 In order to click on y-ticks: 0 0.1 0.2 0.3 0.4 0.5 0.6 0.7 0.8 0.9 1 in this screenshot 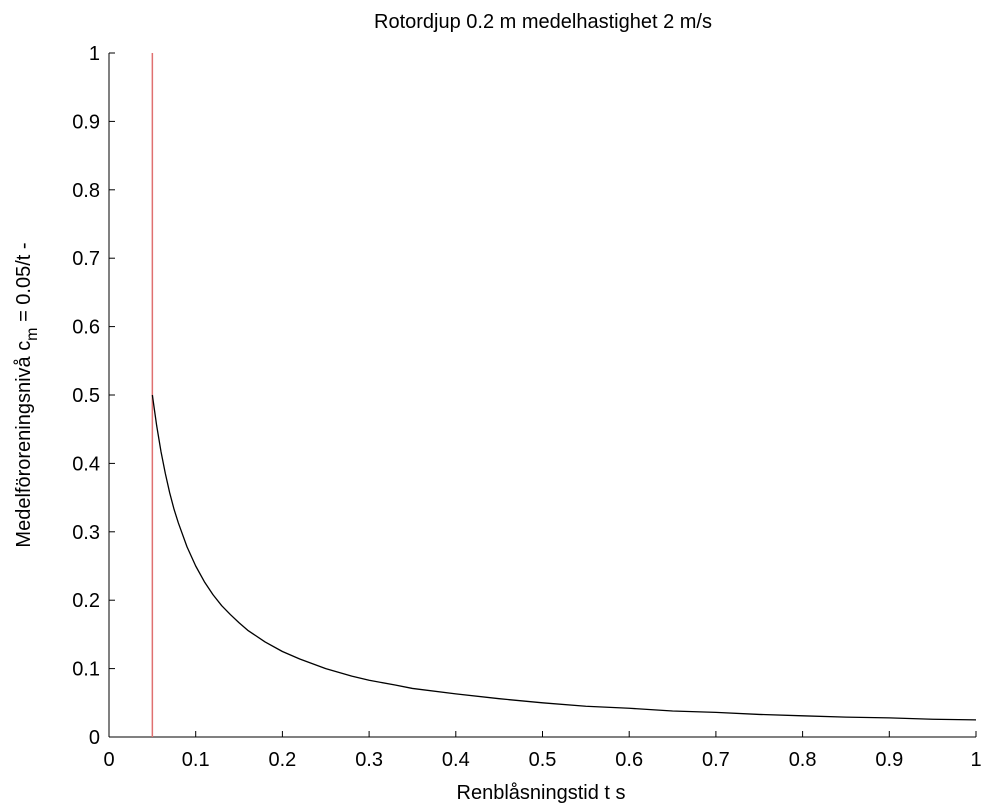, I will do `click(93, 396)`.